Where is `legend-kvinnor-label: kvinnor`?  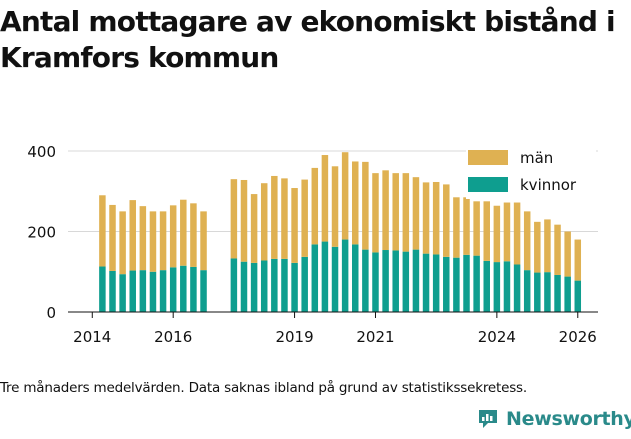
legend-kvinnor-label: kvinnor is located at coordinates (548, 185).